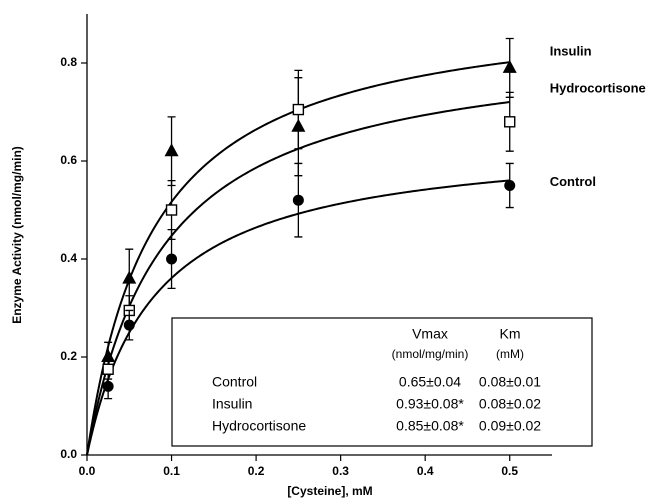 The width and height of the screenshot is (656, 500). I want to click on x-tick-label: 0.3, so click(340, 471).